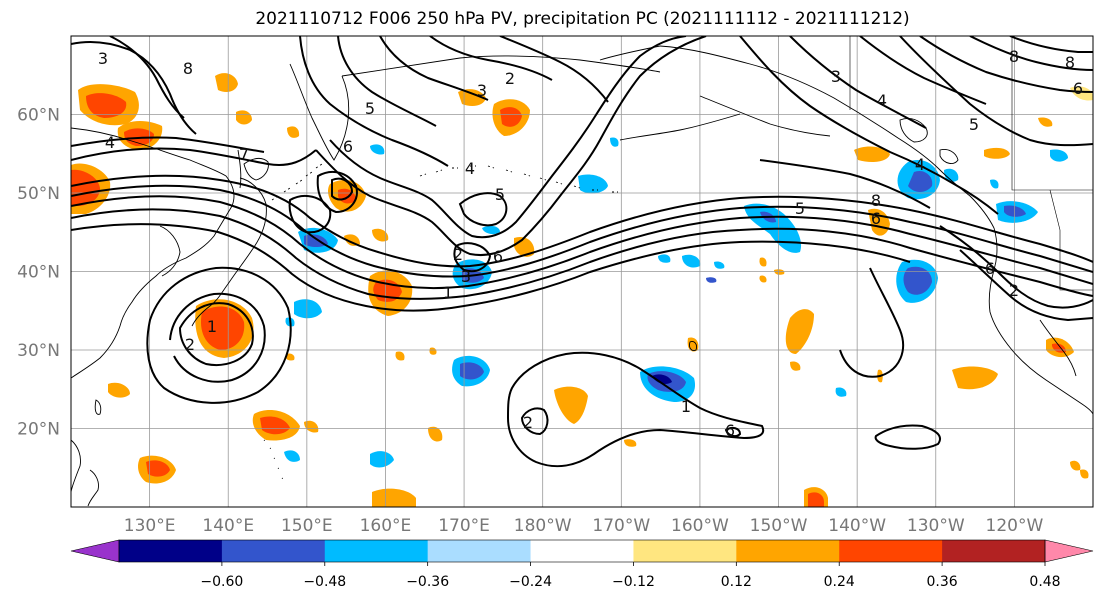 This screenshot has height=601, width=1105. Describe the element at coordinates (530, 582) in the screenshot. I see `colorbar-tick-label: −0.24` at that location.